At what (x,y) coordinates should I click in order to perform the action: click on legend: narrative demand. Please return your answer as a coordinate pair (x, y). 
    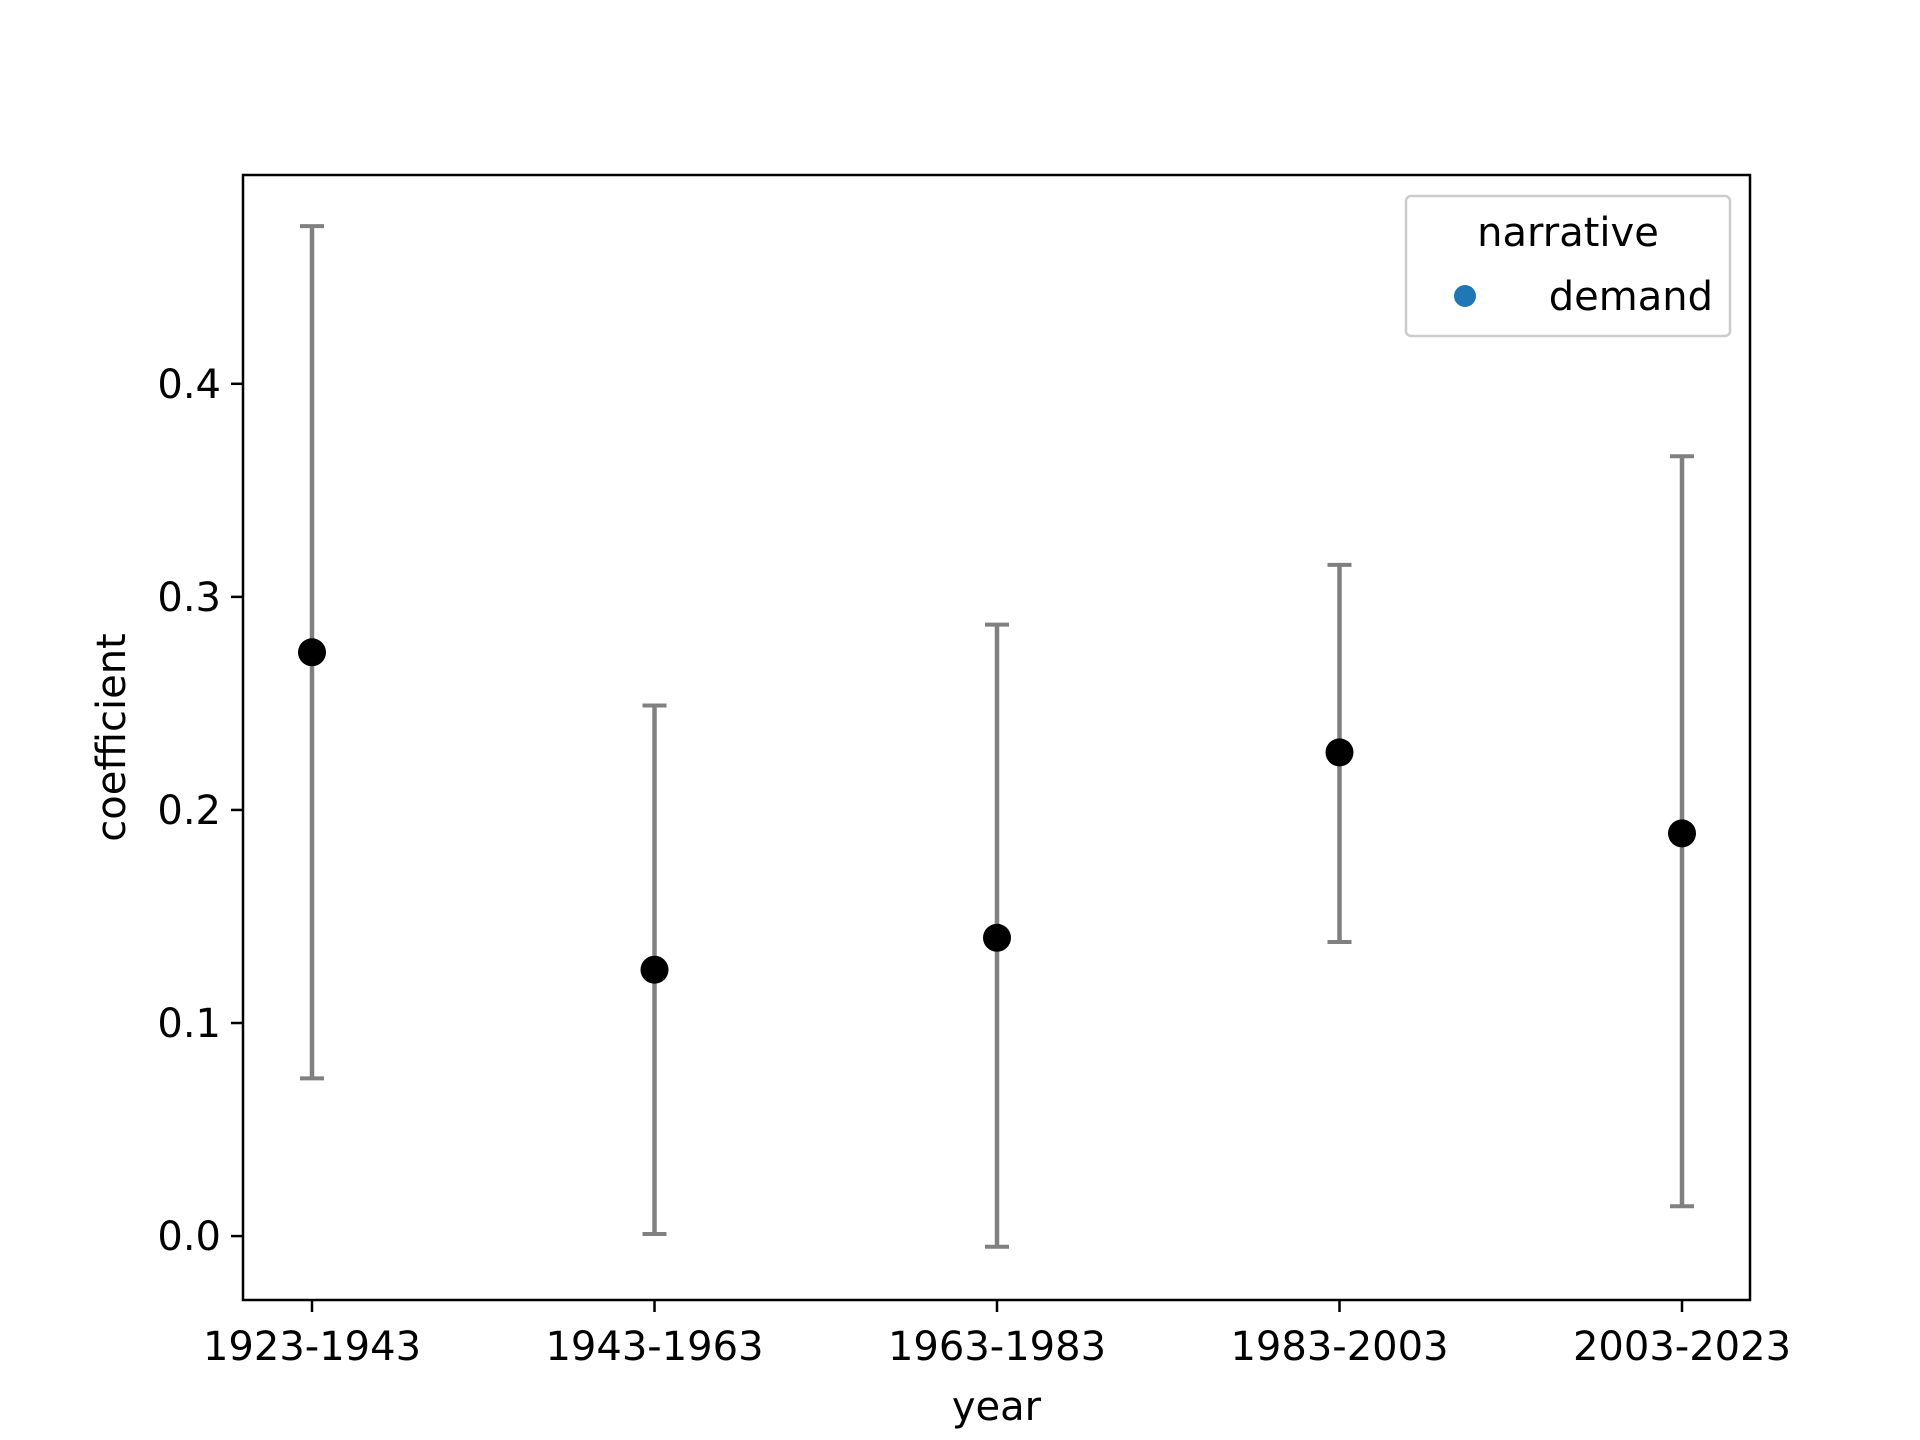
    Looking at the image, I should click on (1568, 266).